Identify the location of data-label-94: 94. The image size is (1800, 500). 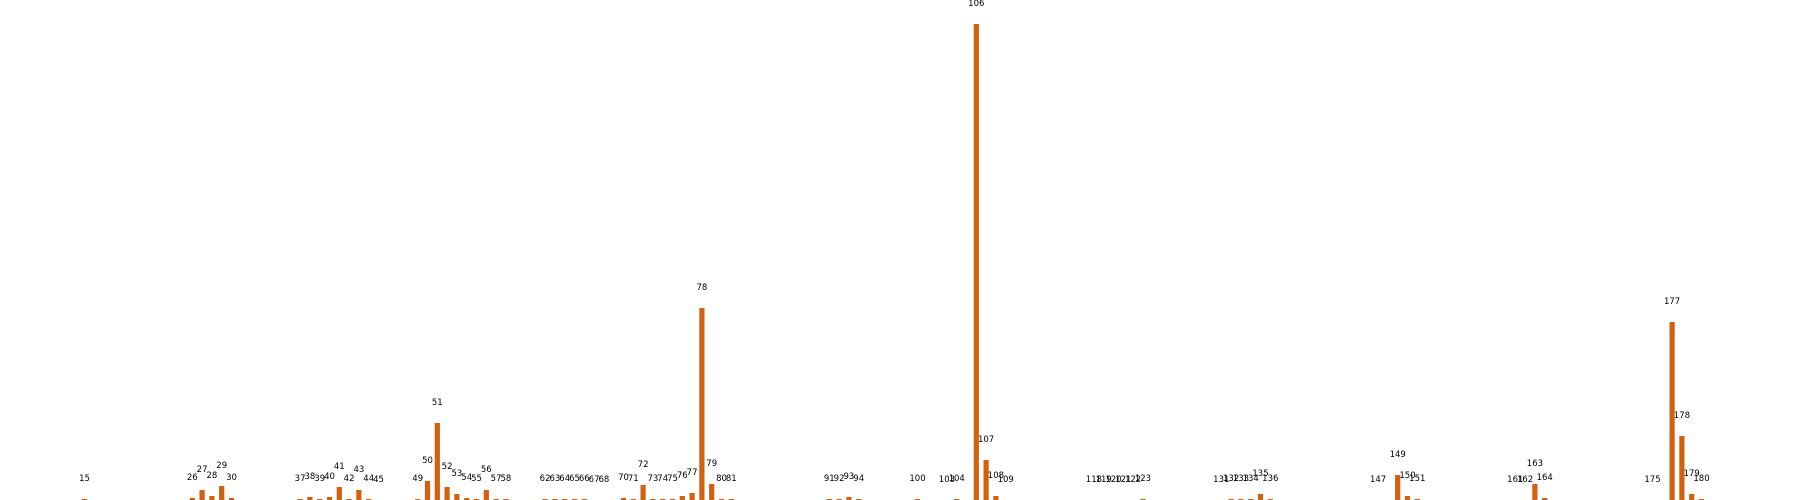
(858, 479).